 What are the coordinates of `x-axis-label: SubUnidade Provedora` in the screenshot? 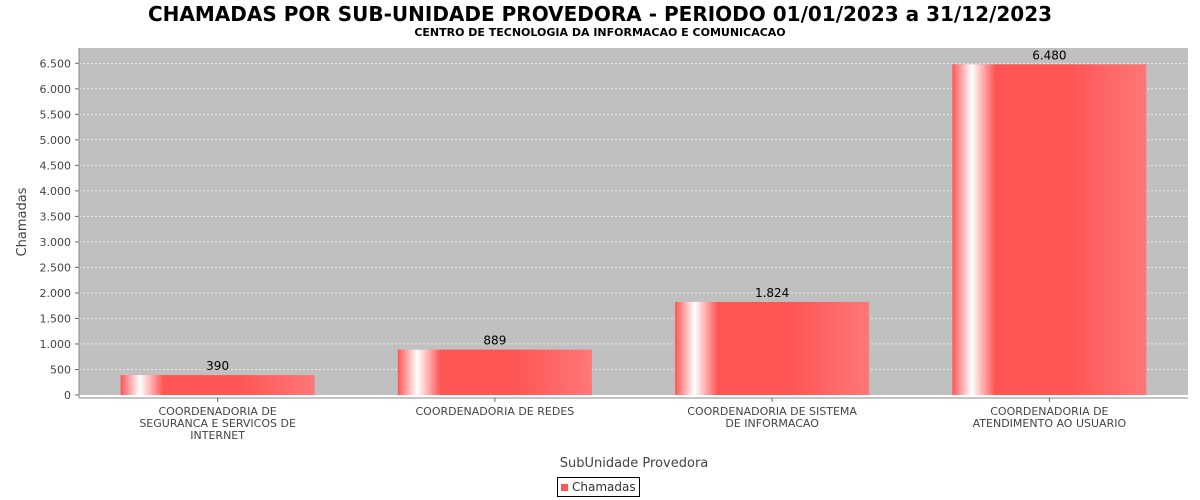 It's located at (634, 463).